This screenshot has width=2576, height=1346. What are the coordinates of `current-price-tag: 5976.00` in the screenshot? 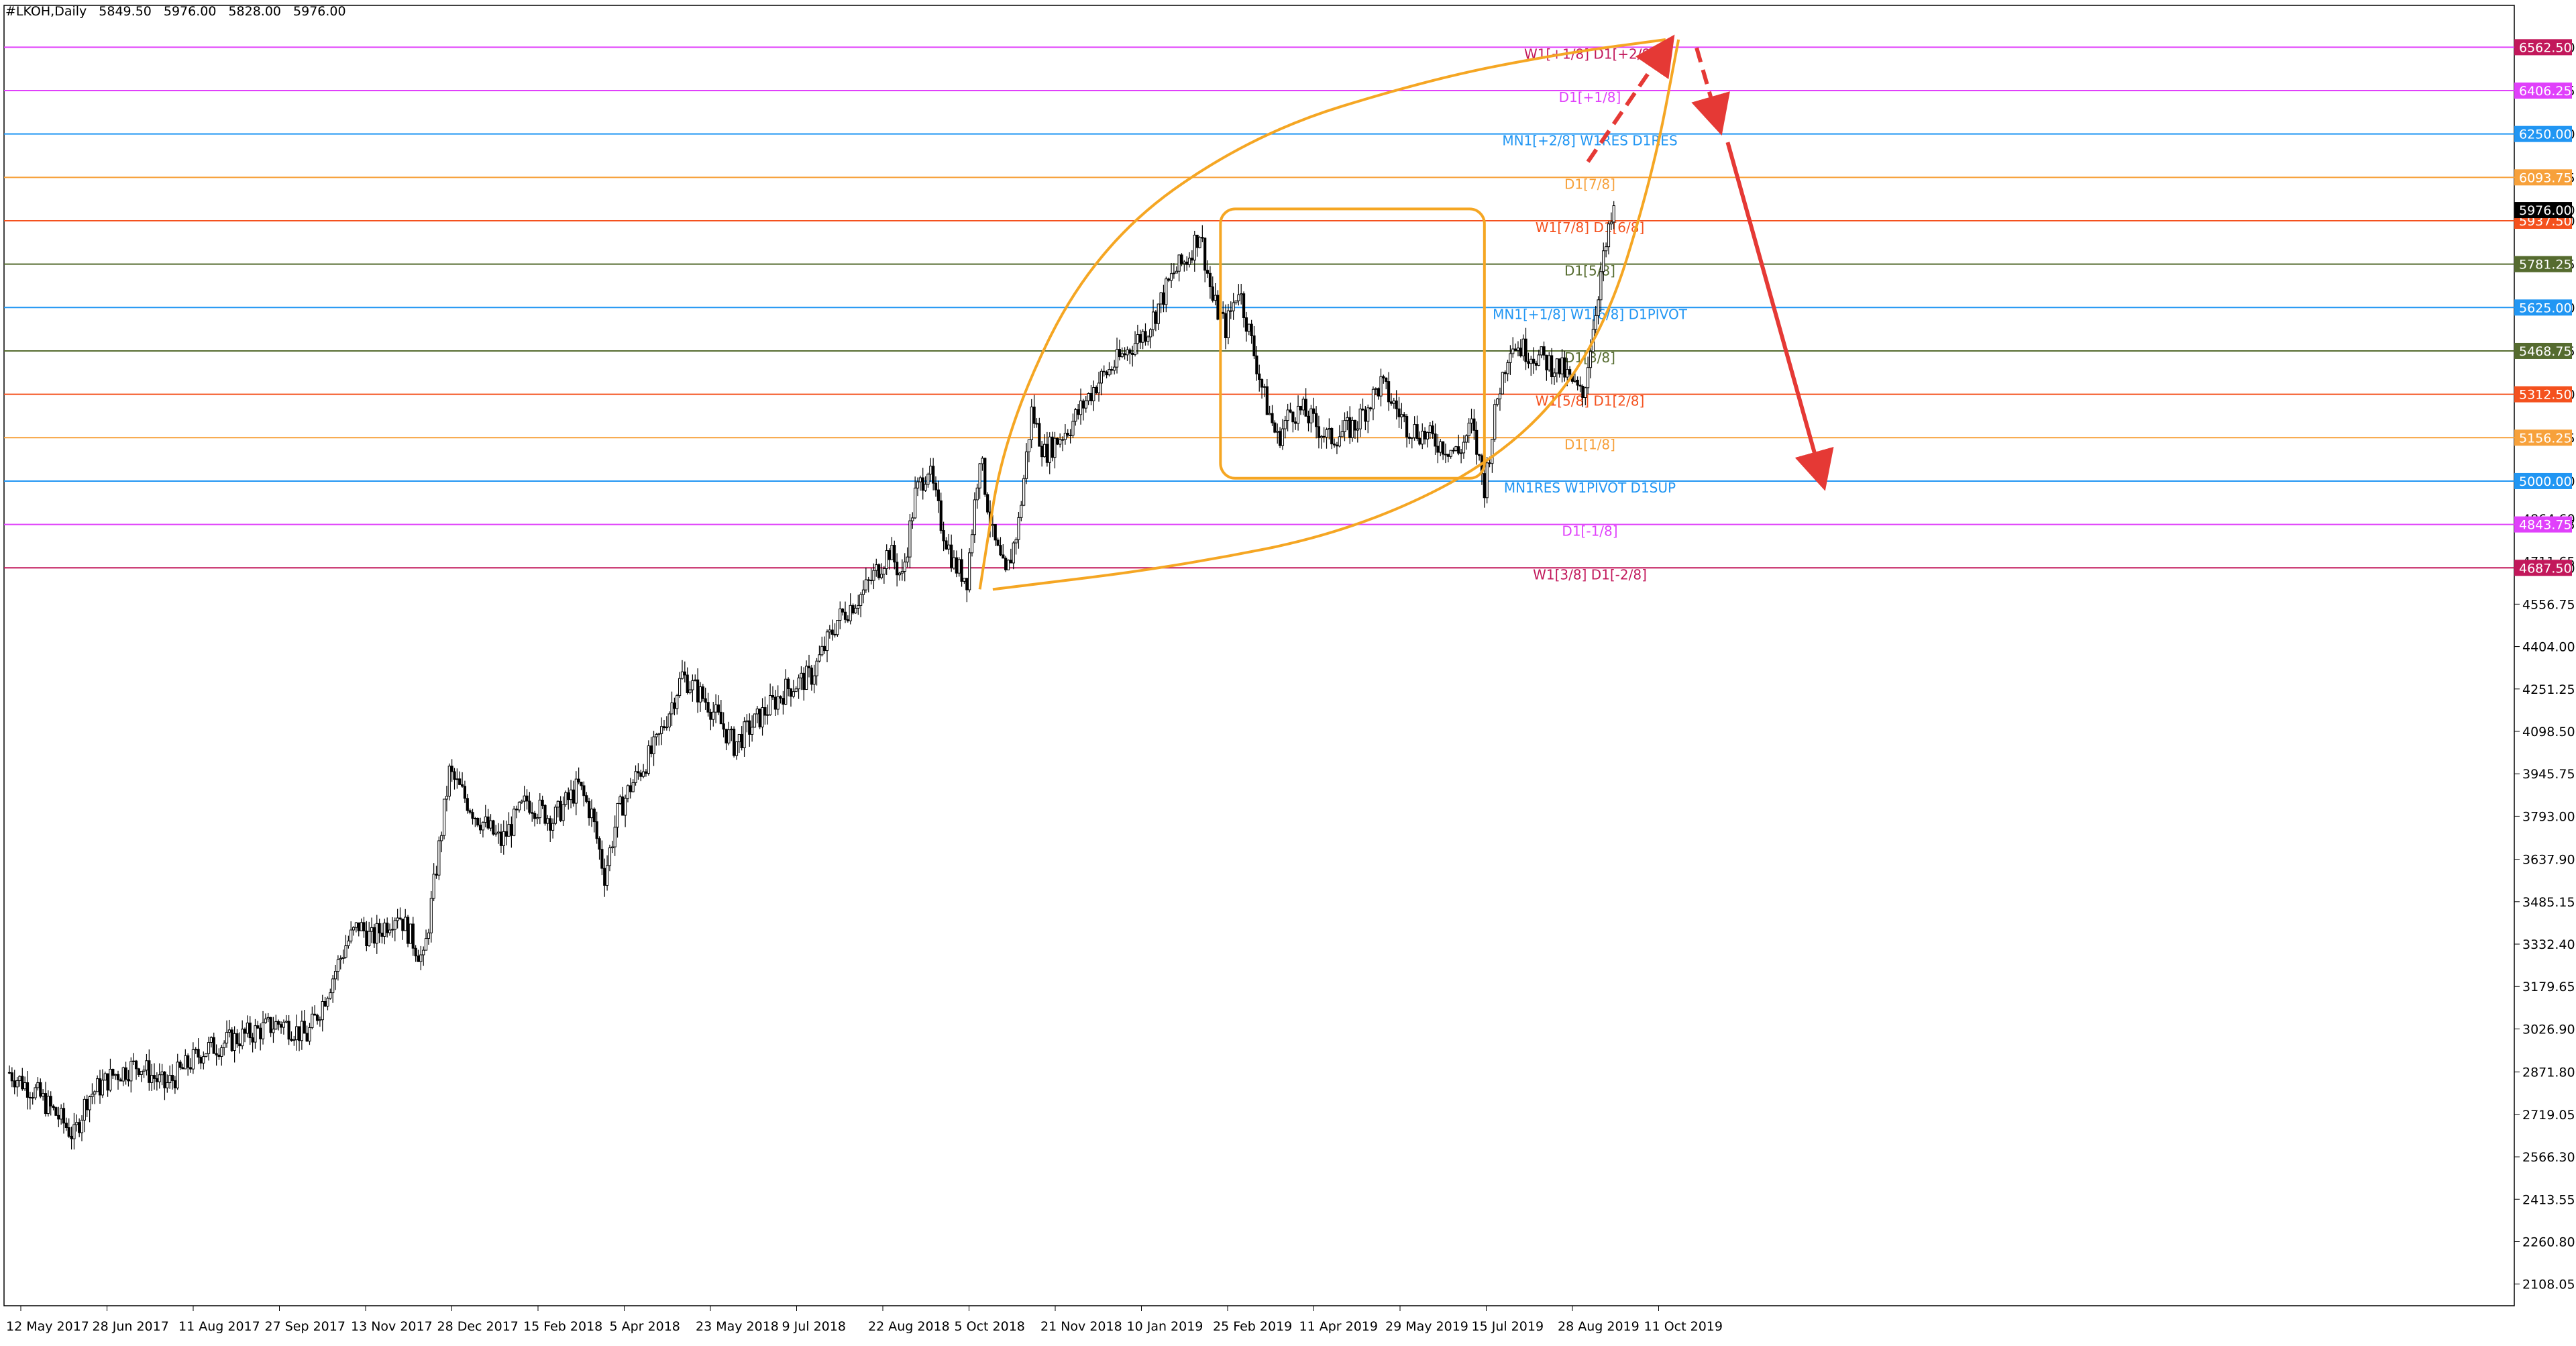 It's located at (2545, 211).